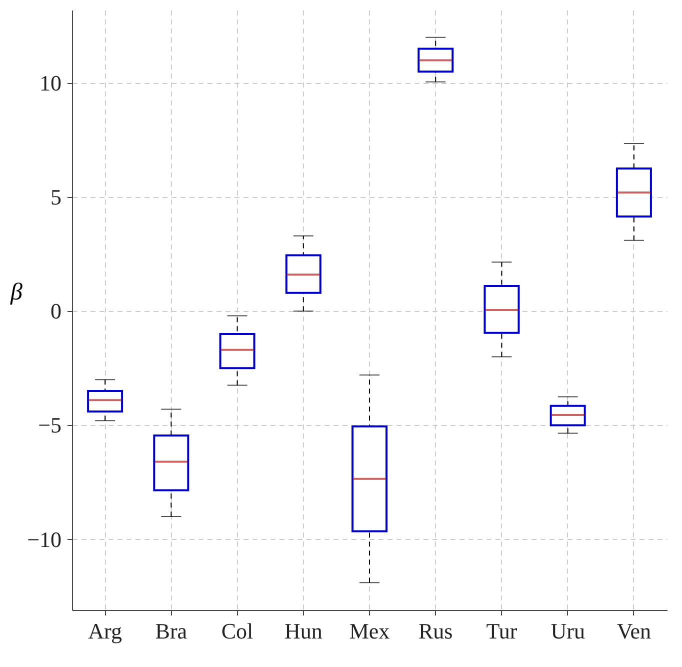 The height and width of the screenshot is (667, 682). I want to click on x-tick-label: Rus, so click(435, 631).